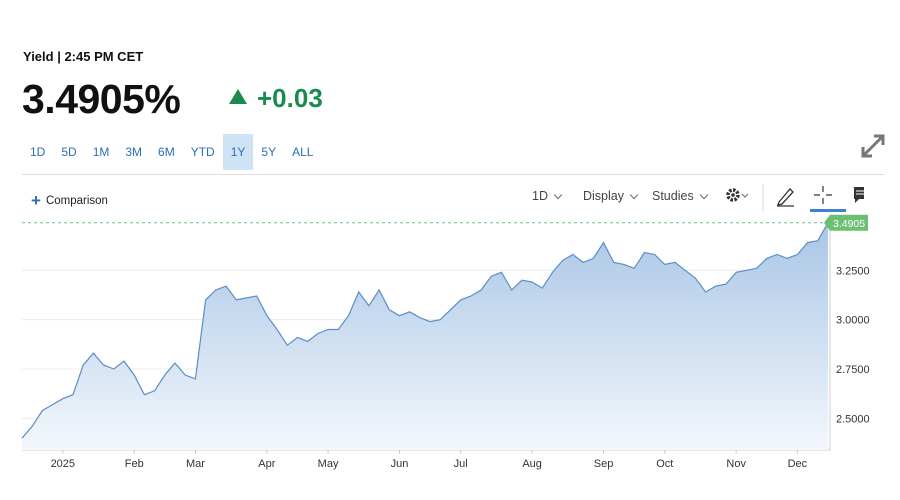  I want to click on last-value-tag, so click(846, 222).